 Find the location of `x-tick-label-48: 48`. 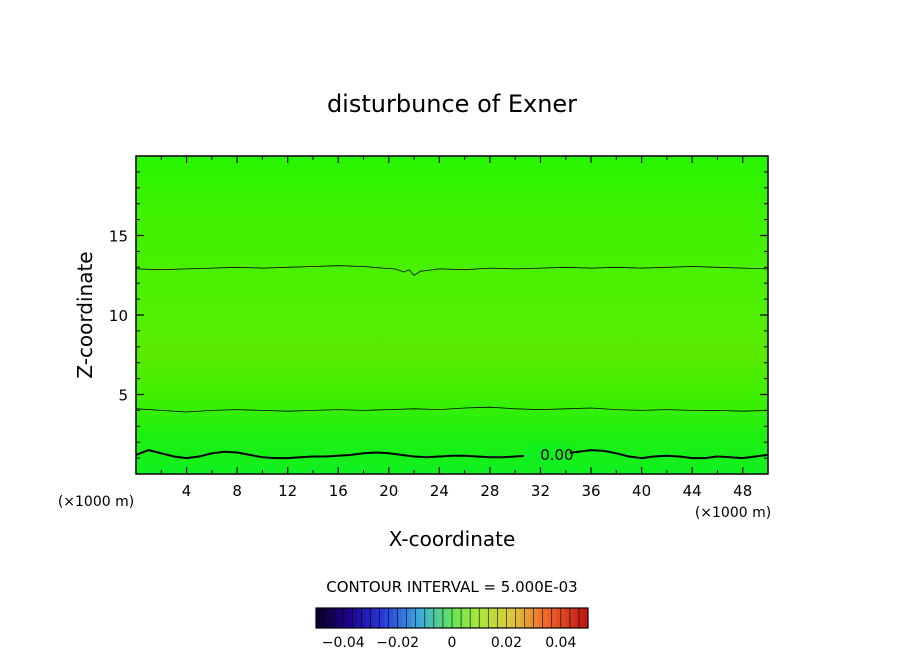

x-tick-label-48: 48 is located at coordinates (742, 491).